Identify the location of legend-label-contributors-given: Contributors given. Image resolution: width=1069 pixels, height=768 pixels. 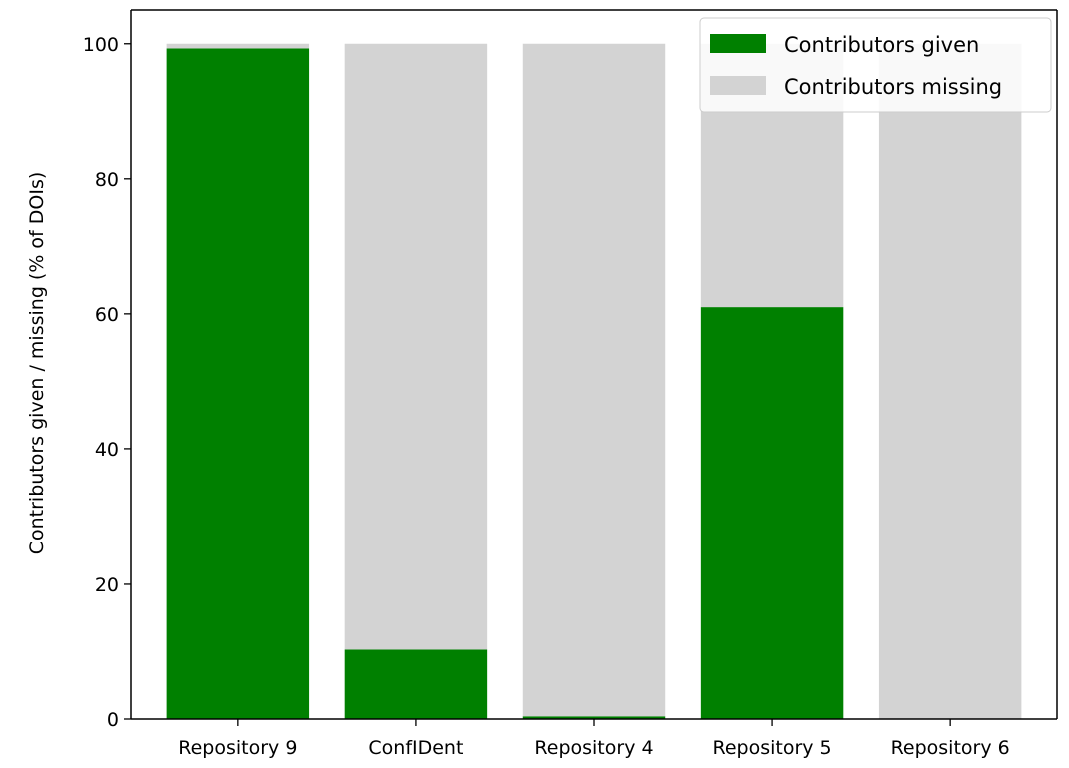
(881, 45).